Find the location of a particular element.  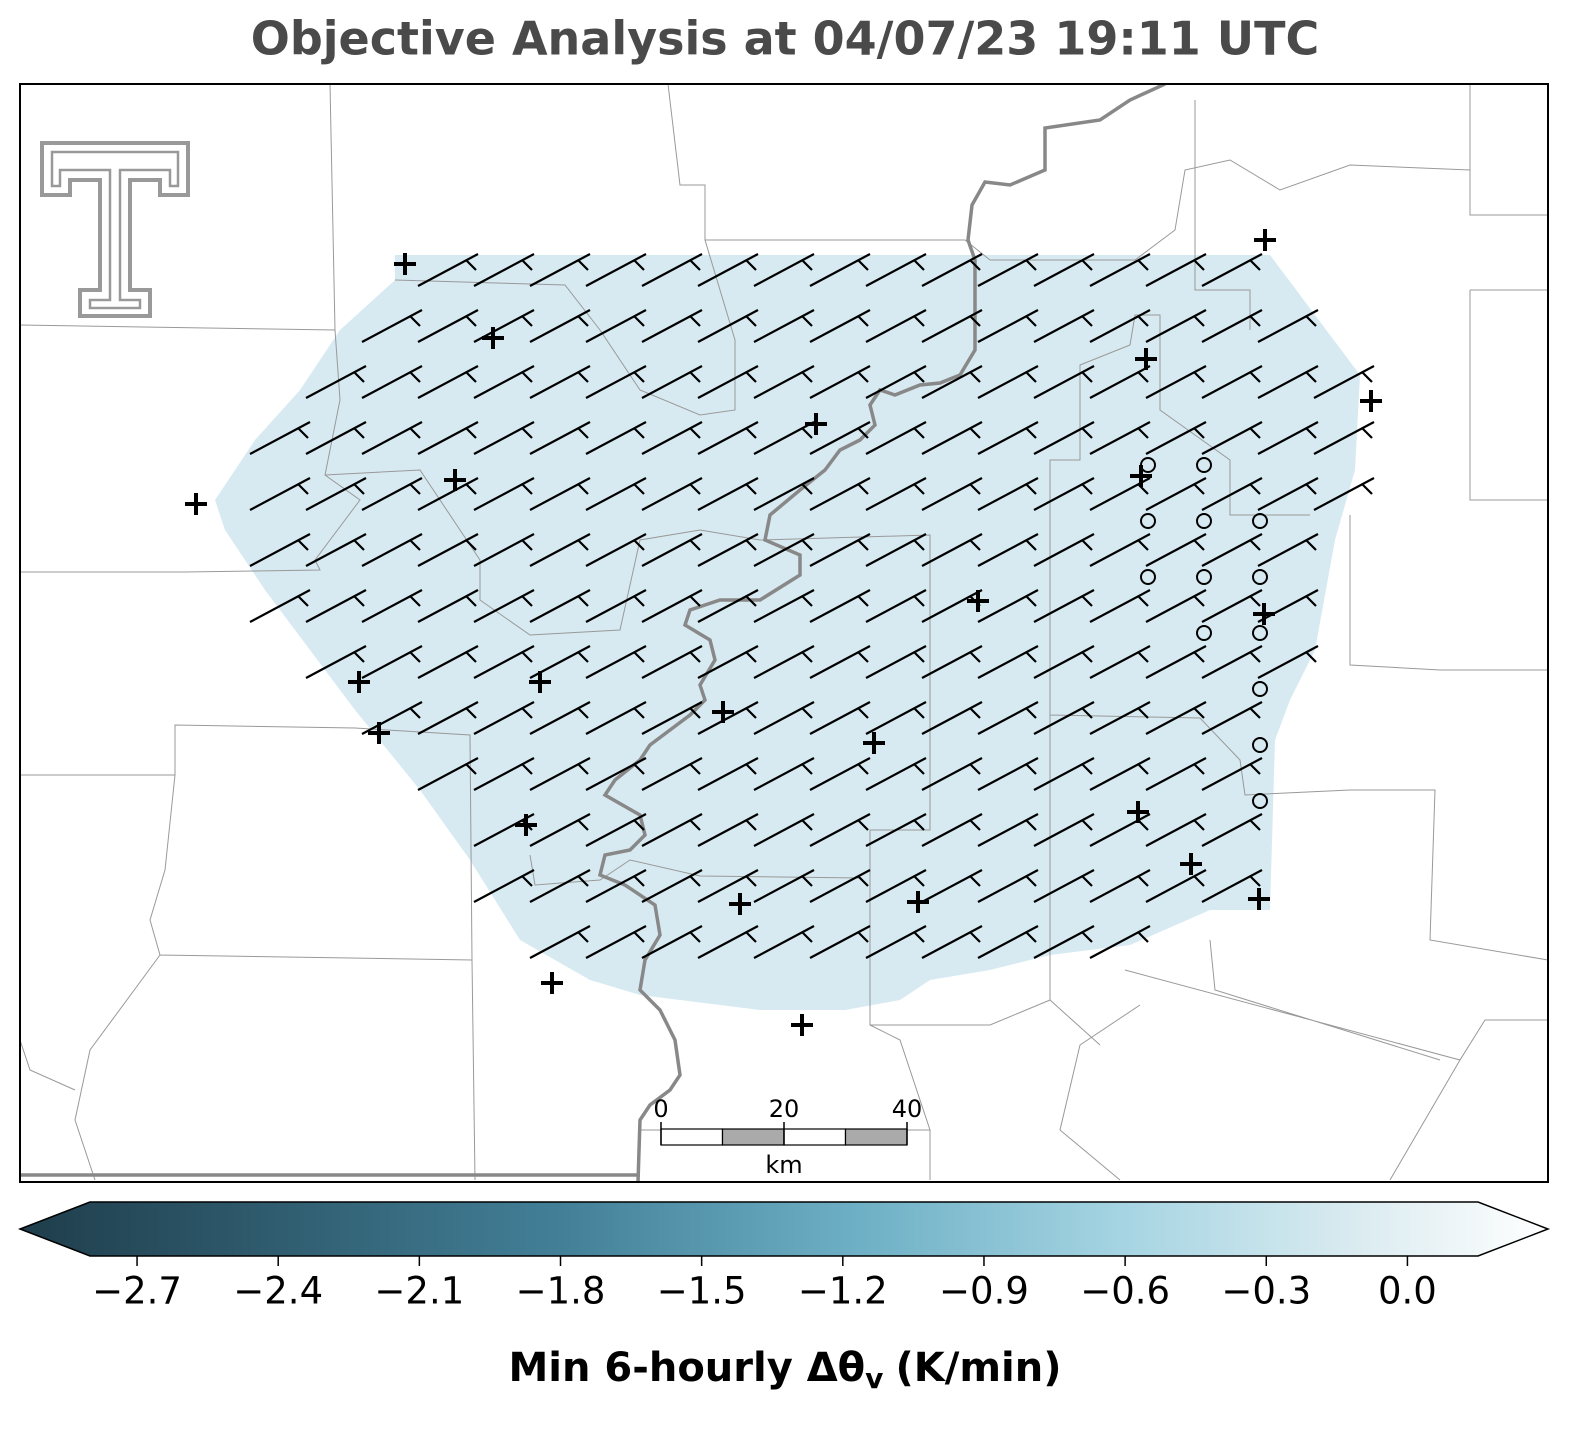

label-unit: (K/min) is located at coordinates (978, 1368).